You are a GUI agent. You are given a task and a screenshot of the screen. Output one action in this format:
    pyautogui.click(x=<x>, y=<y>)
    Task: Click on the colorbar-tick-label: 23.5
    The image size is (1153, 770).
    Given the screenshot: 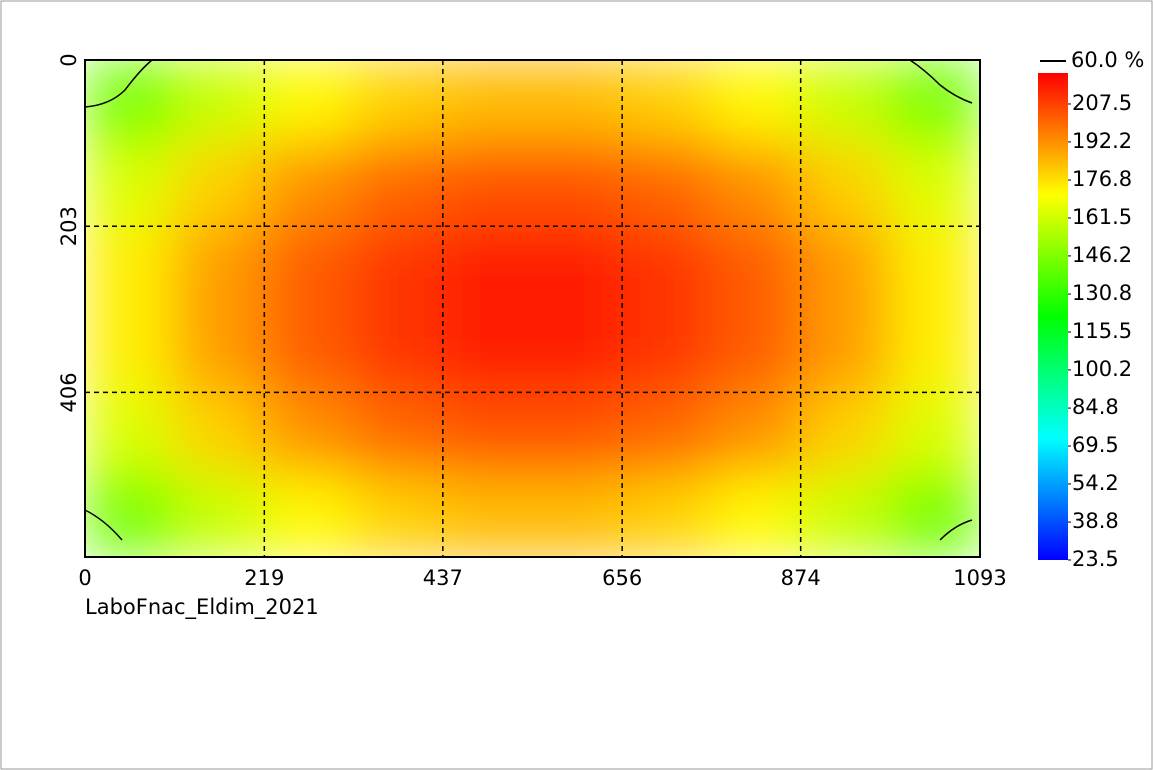 What is the action you would take?
    pyautogui.click(x=1095, y=559)
    